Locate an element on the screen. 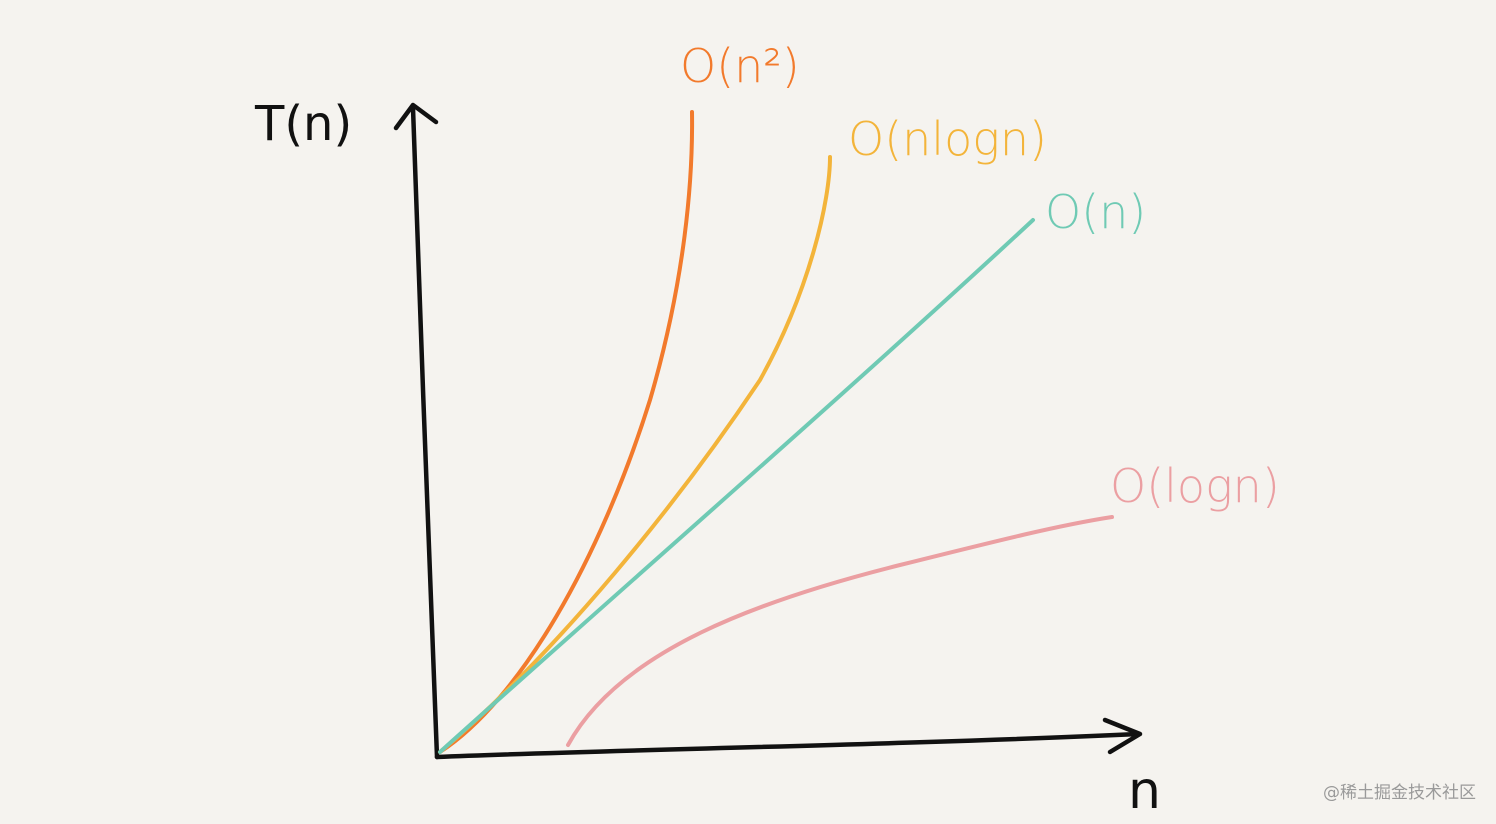 Image resolution: width=1496 pixels, height=824 pixels. curve-label: O(nlogn) is located at coordinates (947, 139).